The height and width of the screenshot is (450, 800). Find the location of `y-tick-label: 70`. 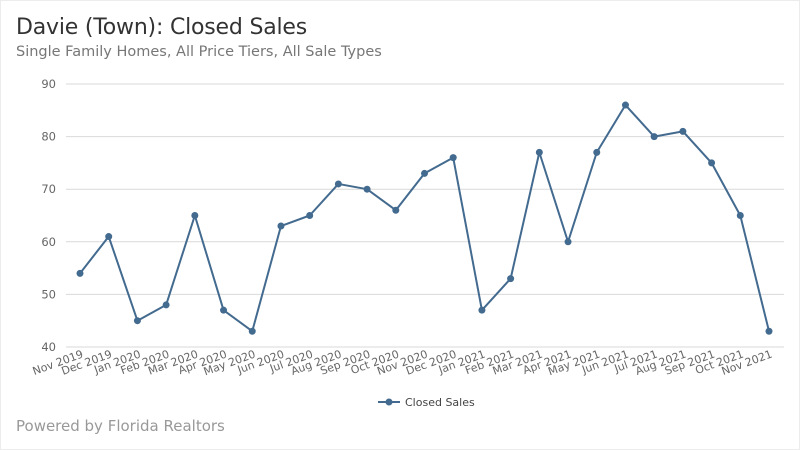

y-tick-label: 70 is located at coordinates (48, 189).